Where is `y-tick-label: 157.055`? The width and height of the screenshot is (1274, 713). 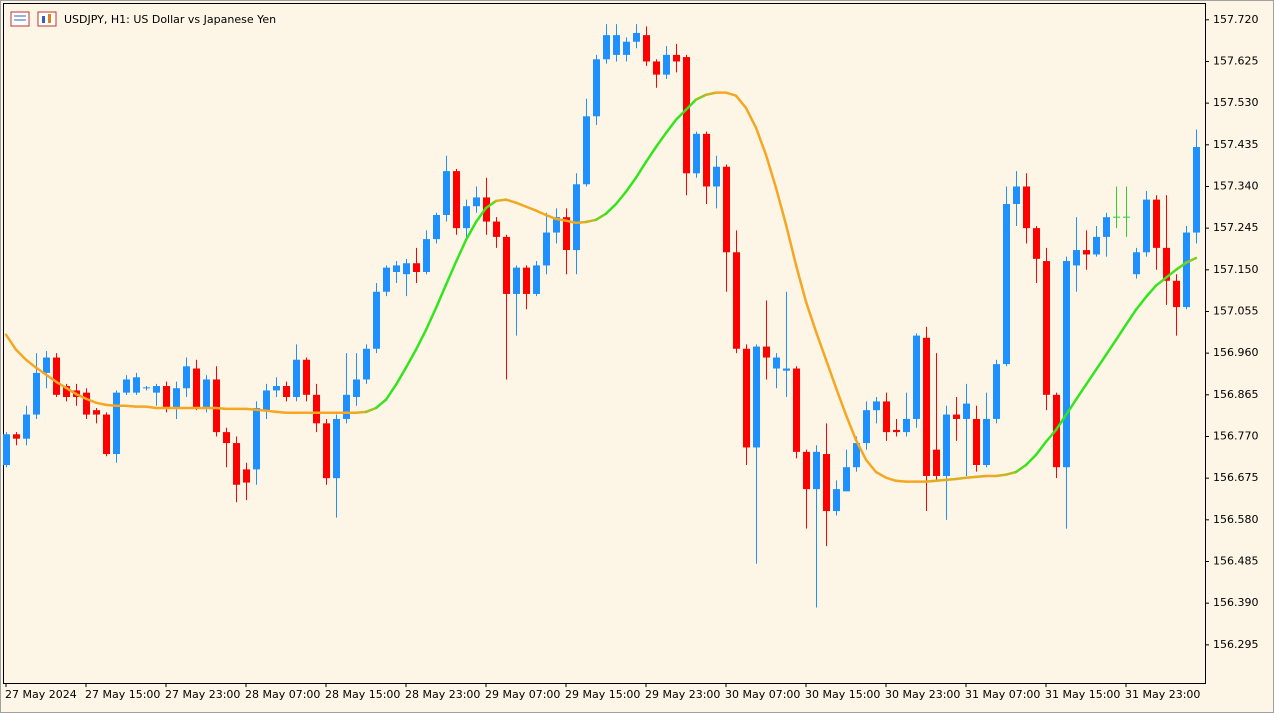 y-tick-label: 157.055 is located at coordinates (1236, 310).